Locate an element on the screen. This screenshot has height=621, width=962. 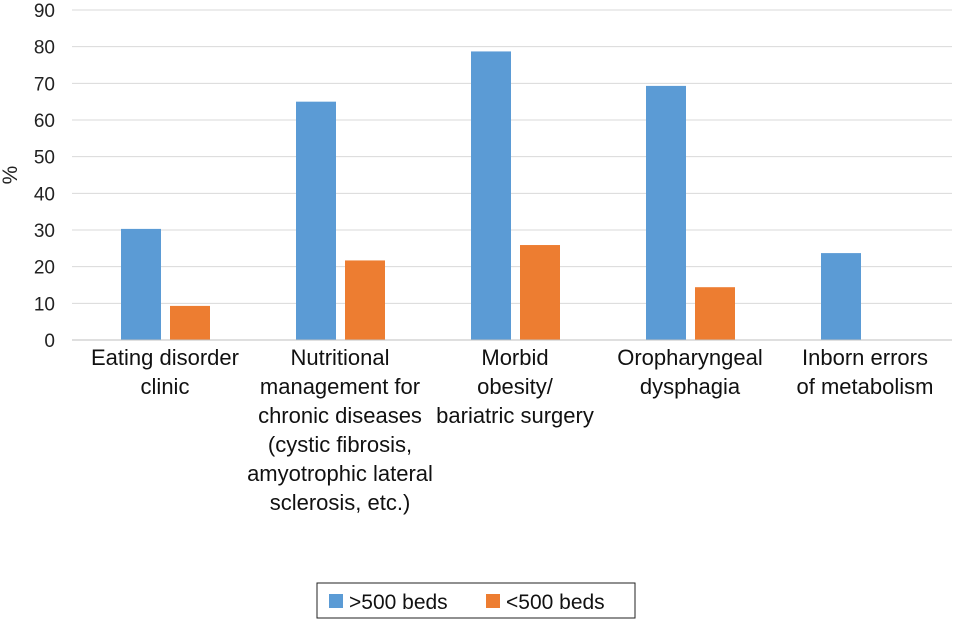
x-category-label: Morbid obesity/bariatric surgery is located at coordinates (515, 386).